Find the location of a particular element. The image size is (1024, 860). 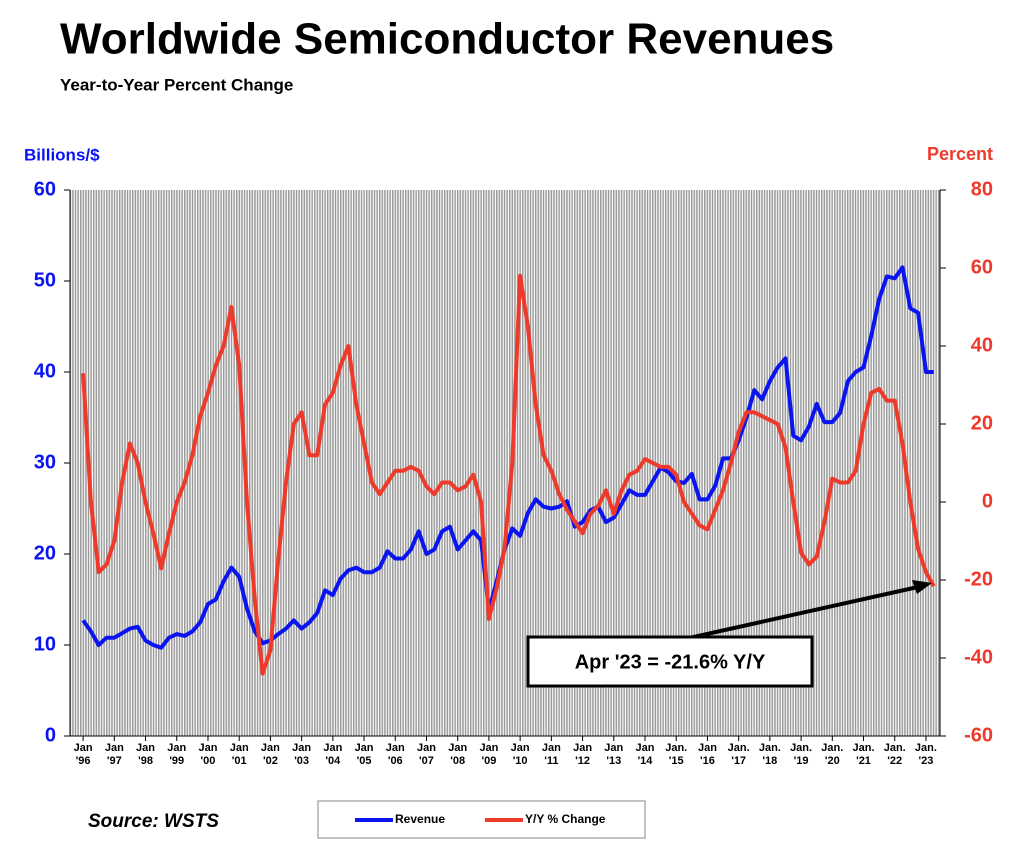

x-tick-label: Jan. '21 is located at coordinates (863, 754).